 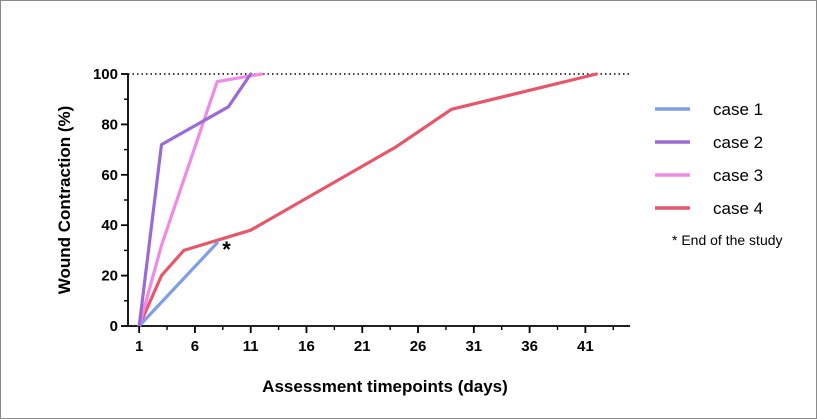 I want to click on legend-label: case 3, so click(x=738, y=175).